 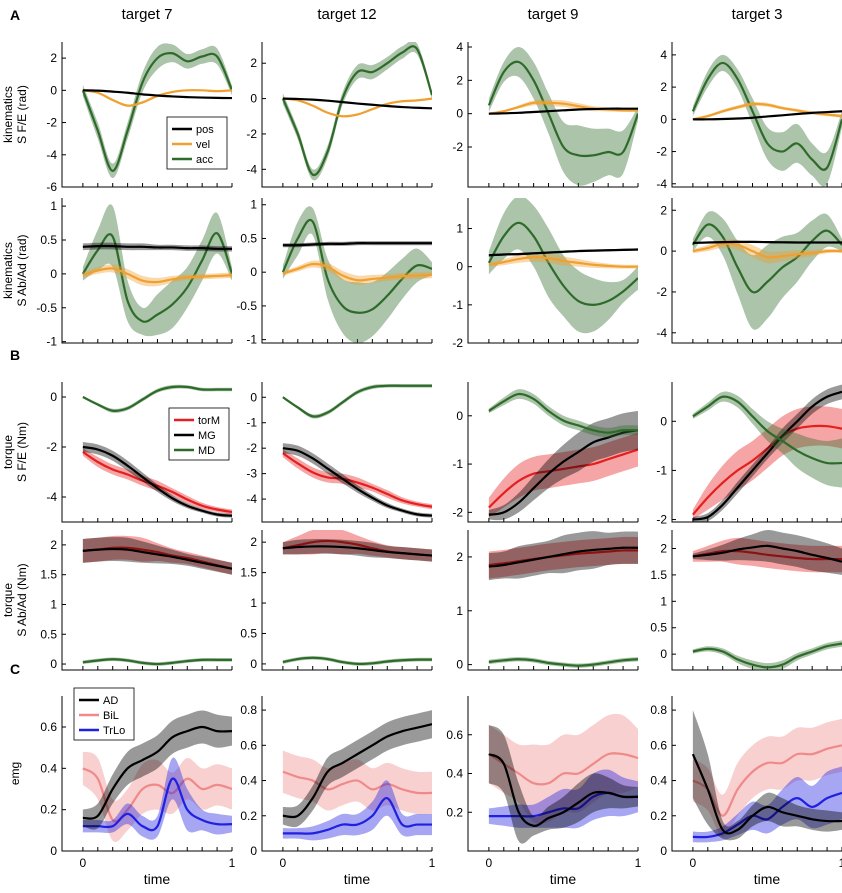 I want to click on line-bil, so click(x=563, y=769).